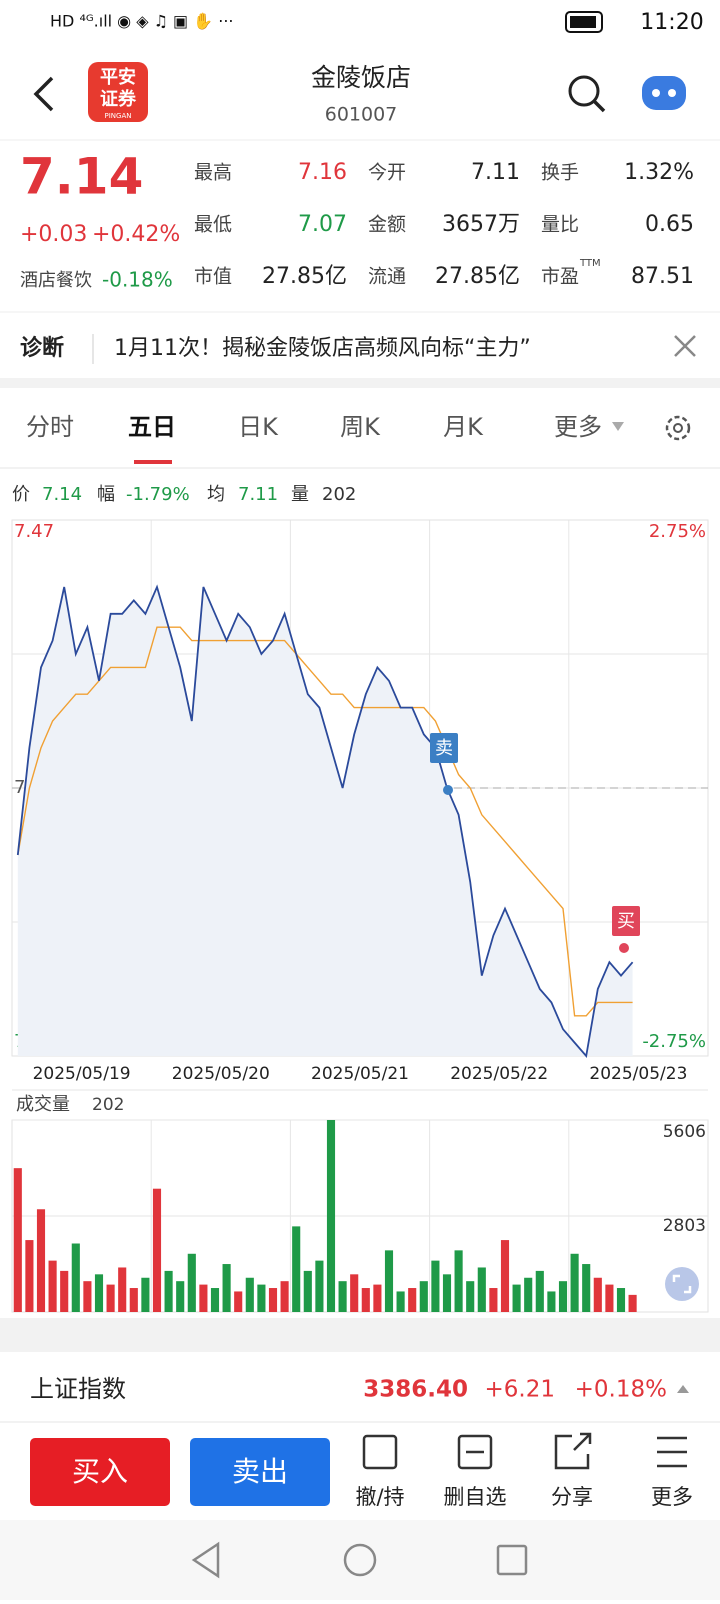  I want to click on field-label: 最高, so click(213, 173).